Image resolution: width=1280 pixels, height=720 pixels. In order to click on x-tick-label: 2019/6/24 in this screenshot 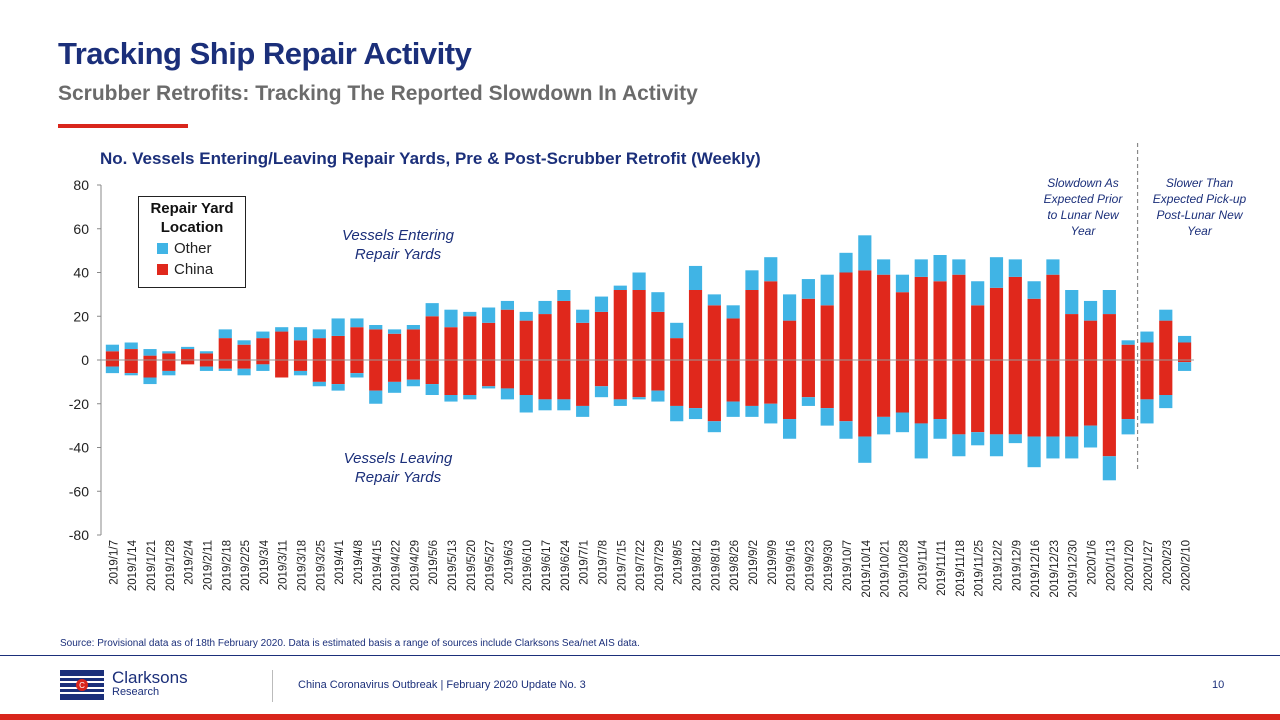, I will do `click(566, 565)`.